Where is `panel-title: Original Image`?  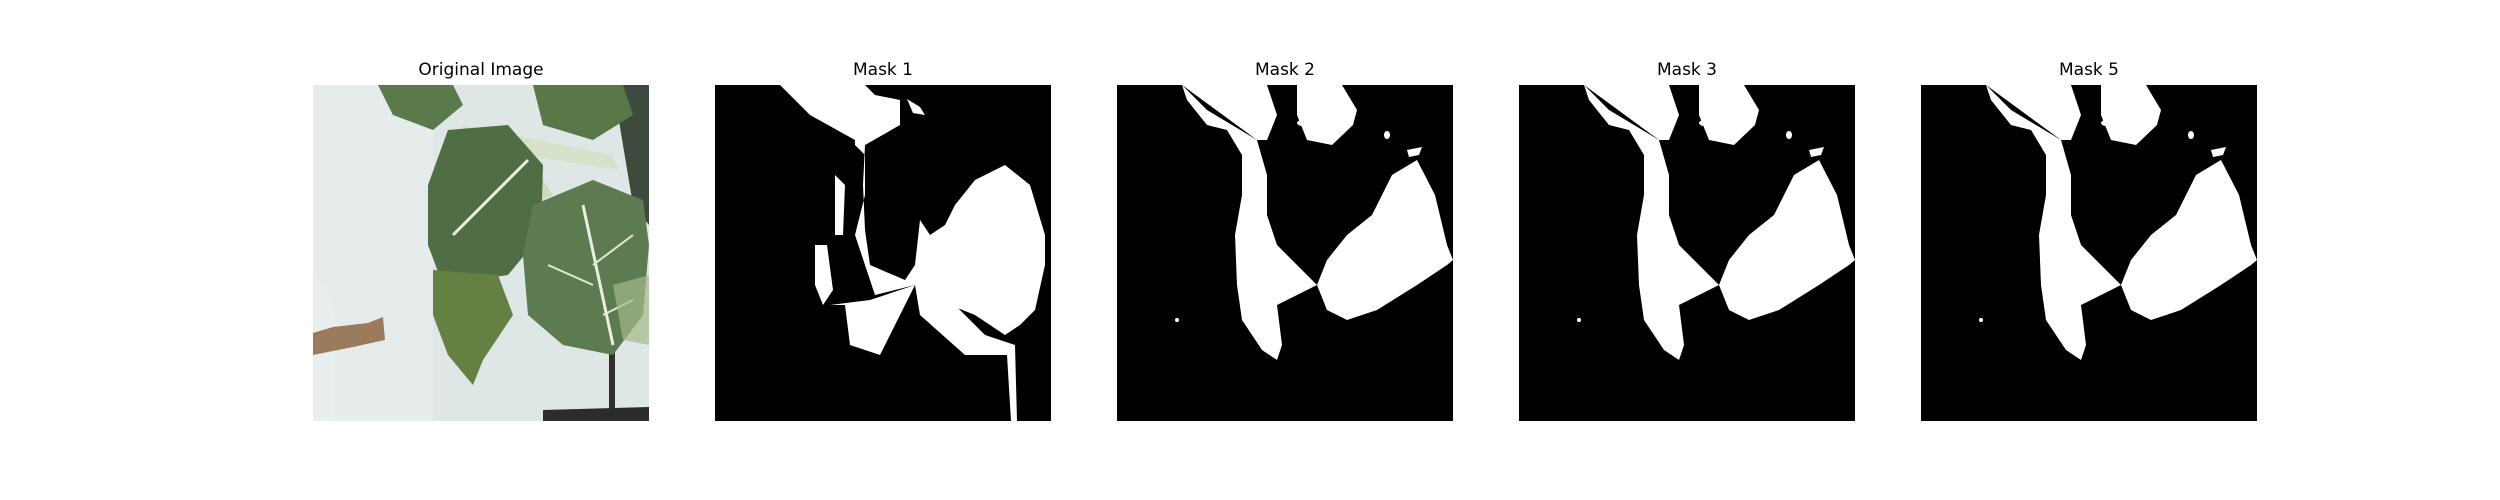
panel-title: Original Image is located at coordinates (481, 70).